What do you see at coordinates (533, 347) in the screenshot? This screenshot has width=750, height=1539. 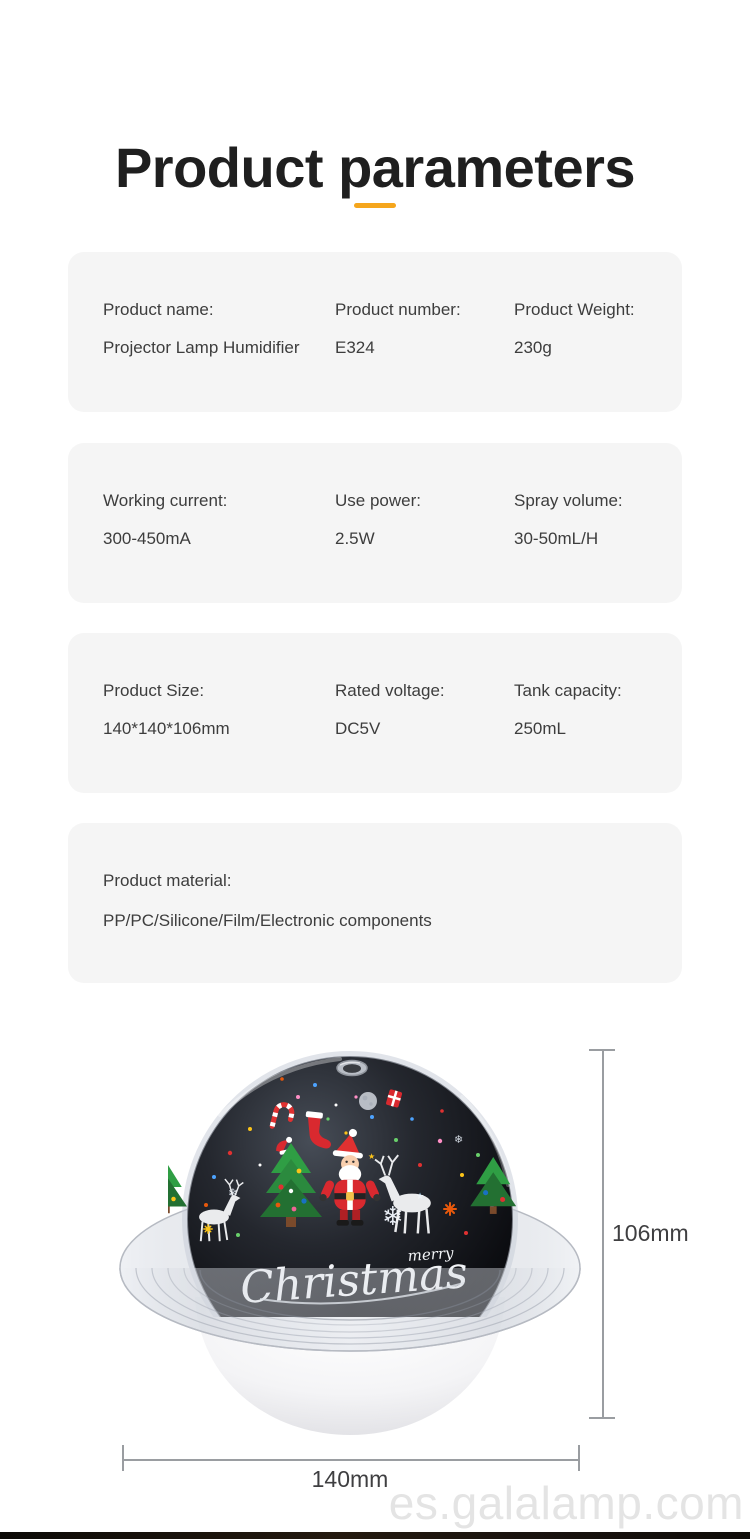 I see `spec-value: 230g` at bounding box center [533, 347].